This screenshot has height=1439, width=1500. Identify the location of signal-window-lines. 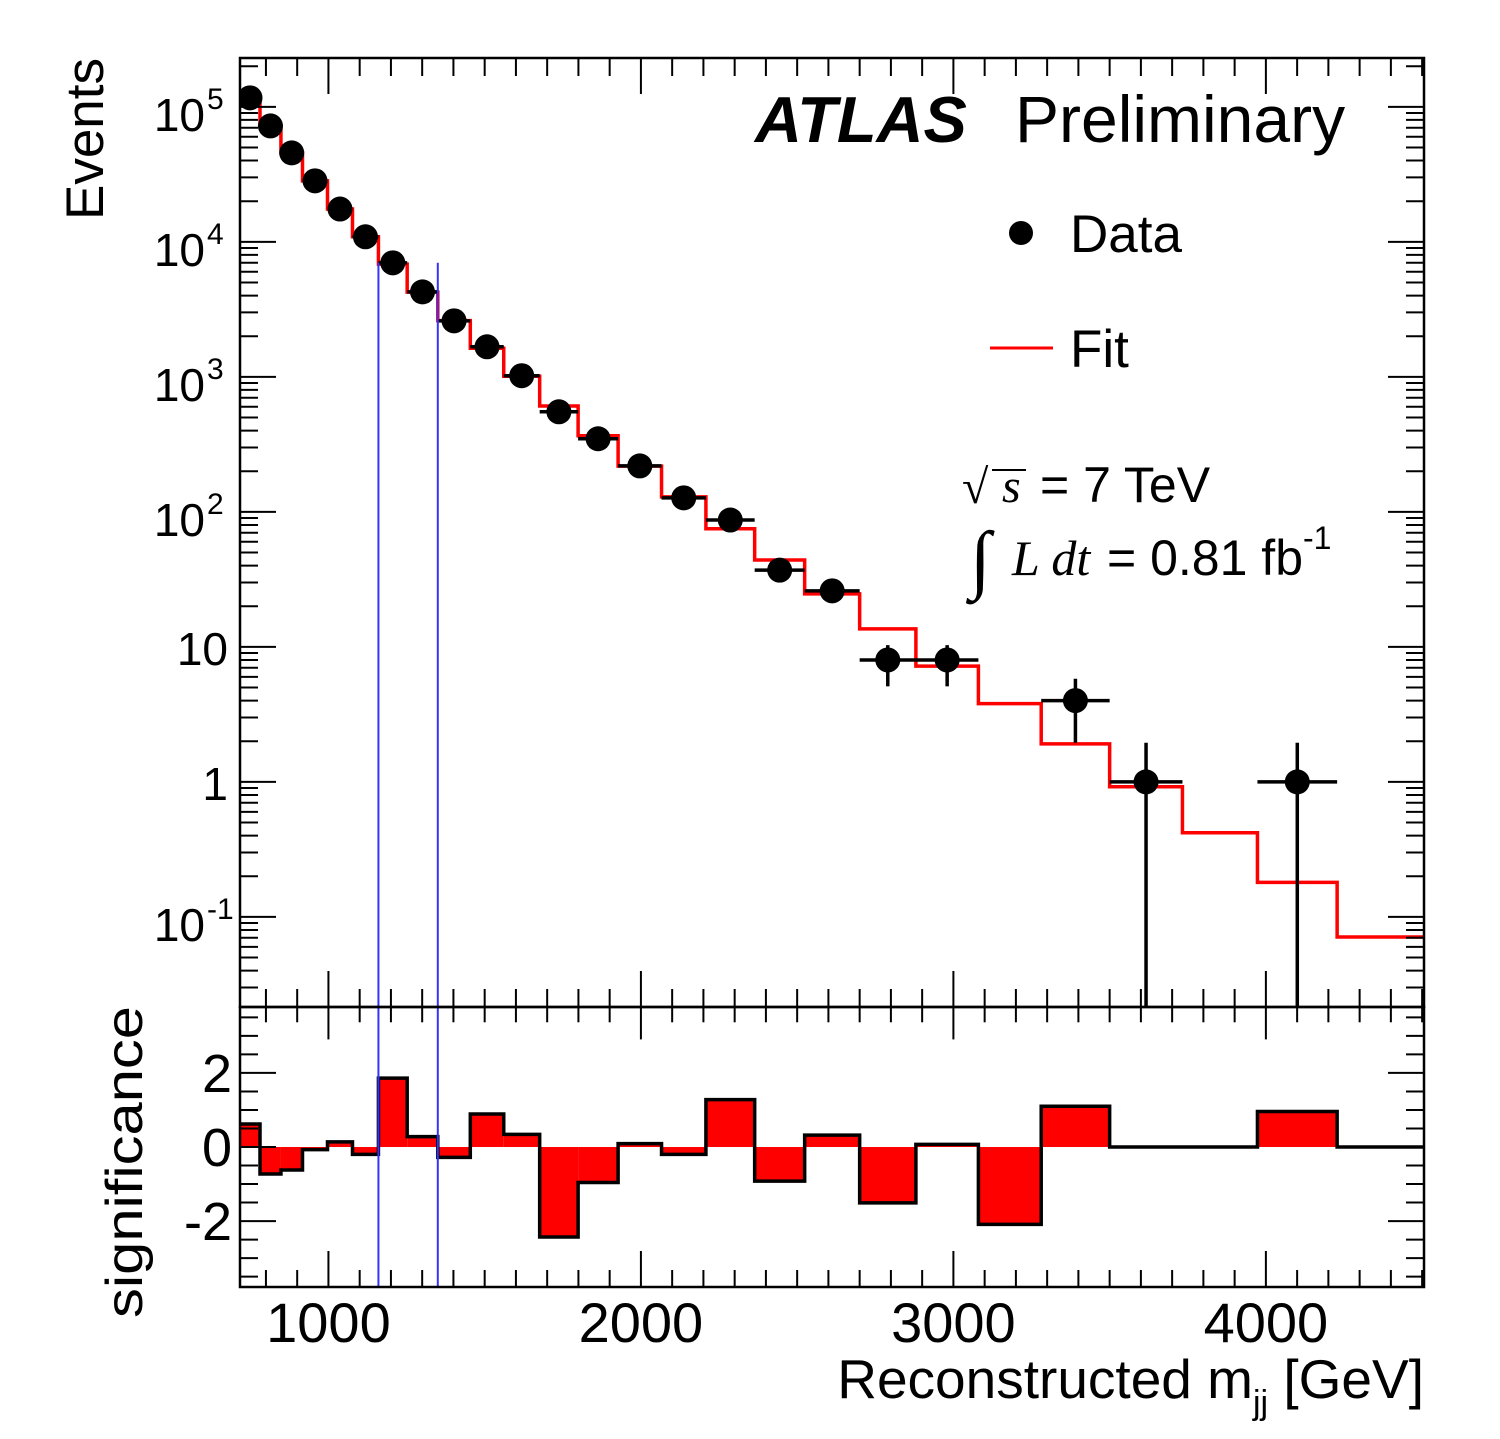
(408, 774).